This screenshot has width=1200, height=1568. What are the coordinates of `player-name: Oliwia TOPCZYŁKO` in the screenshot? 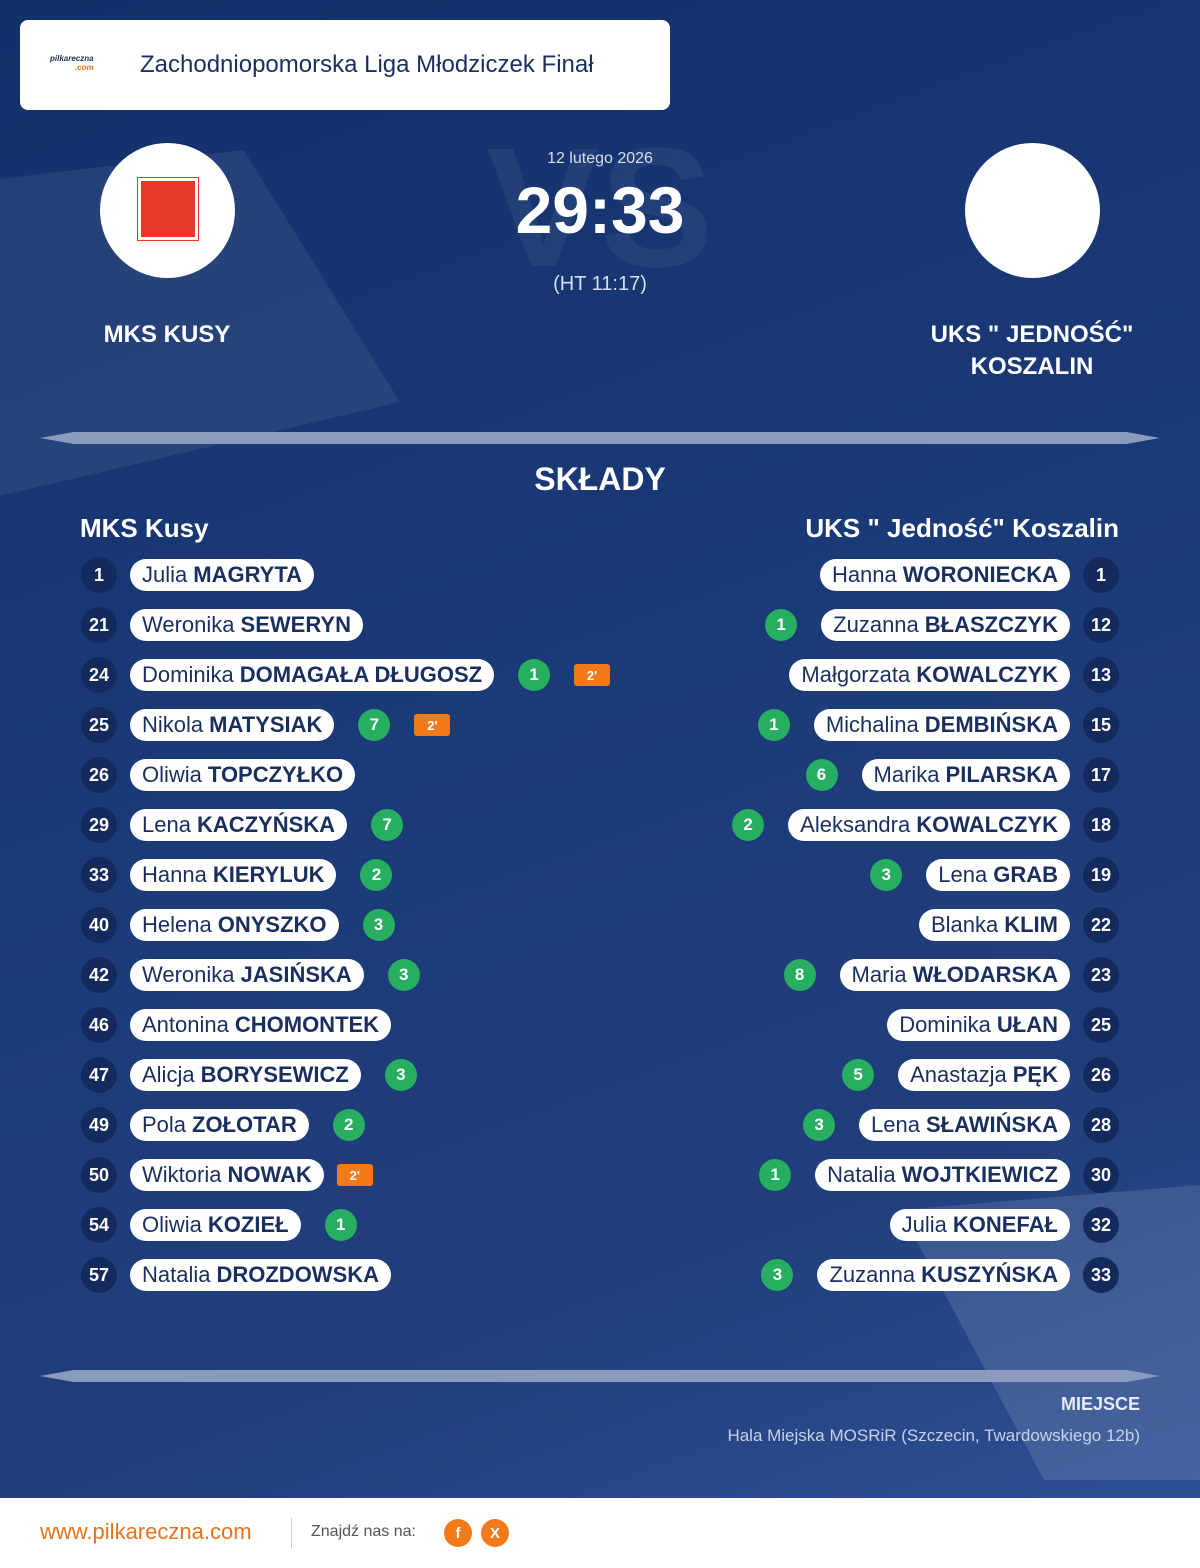 It's located at (243, 775).